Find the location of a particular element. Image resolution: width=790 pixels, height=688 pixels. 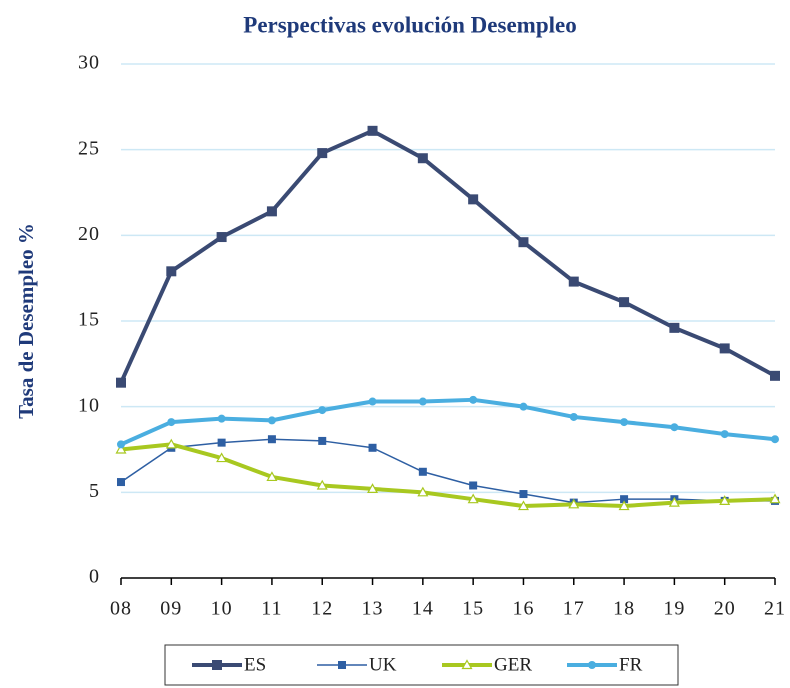

legend-box is located at coordinates (421, 665).